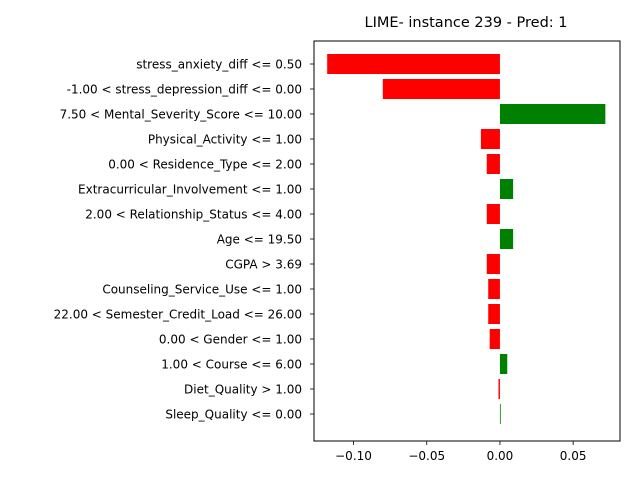  What do you see at coordinates (231, 365) in the screenshot?
I see `y-tick-label: 1.00 < Course <= 6.00` at bounding box center [231, 365].